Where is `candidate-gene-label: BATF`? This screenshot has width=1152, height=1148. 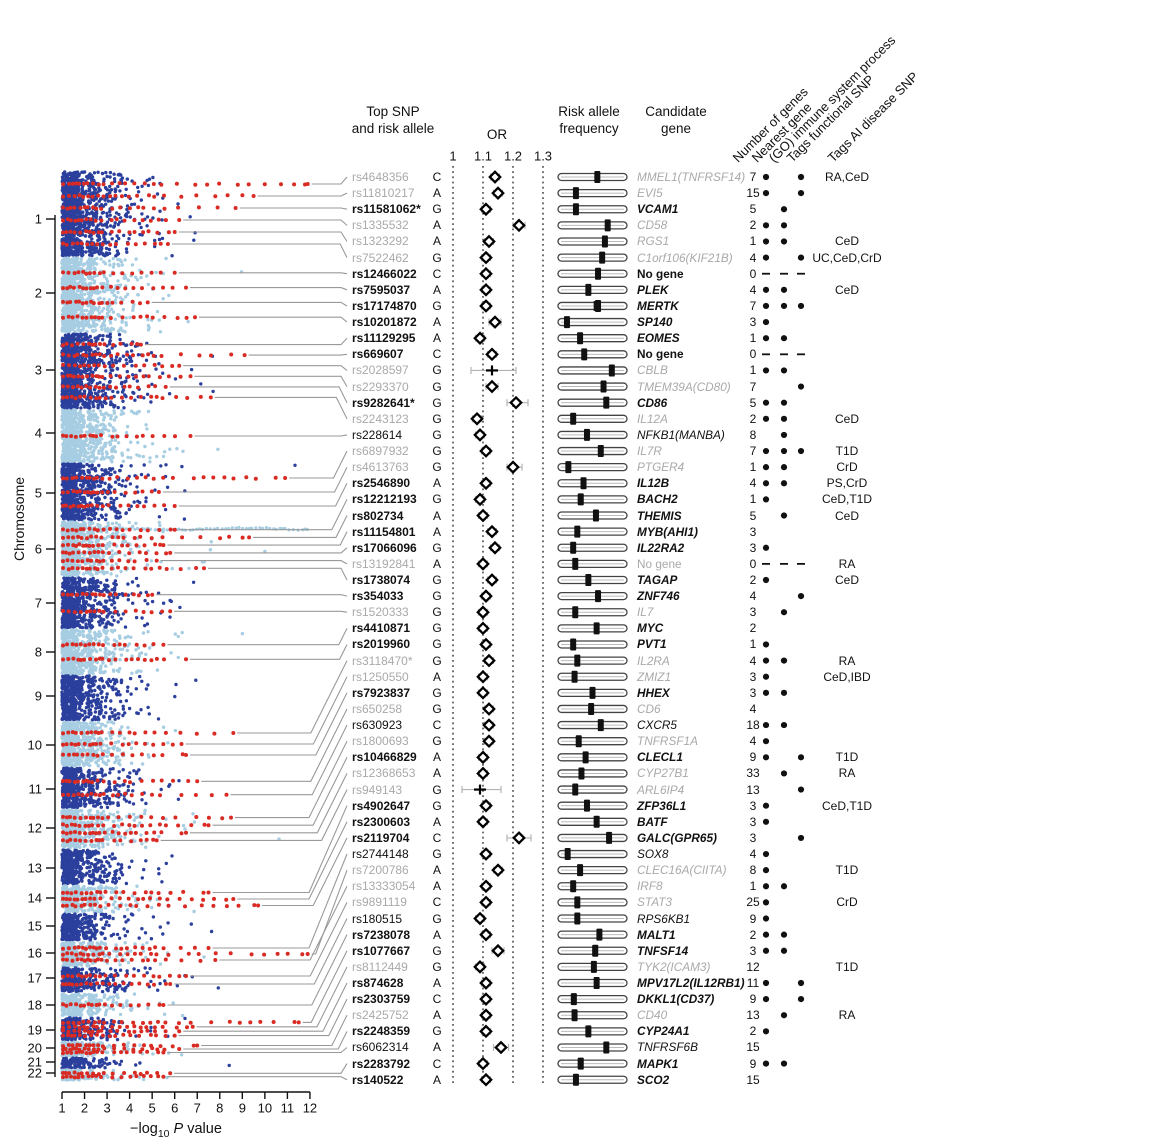
candidate-gene-label: BATF is located at coordinates (652, 821).